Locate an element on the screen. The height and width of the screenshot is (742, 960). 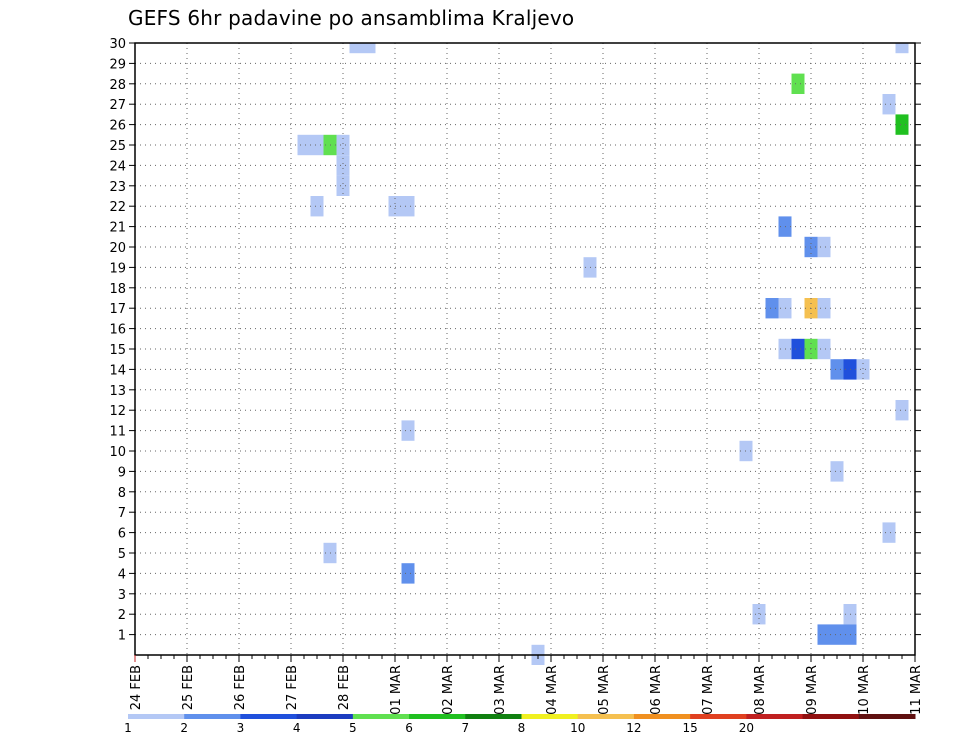
colorbar: 1 2 3 4 5 6 7 8 10 12 15 20 is located at coordinates (520, 724).